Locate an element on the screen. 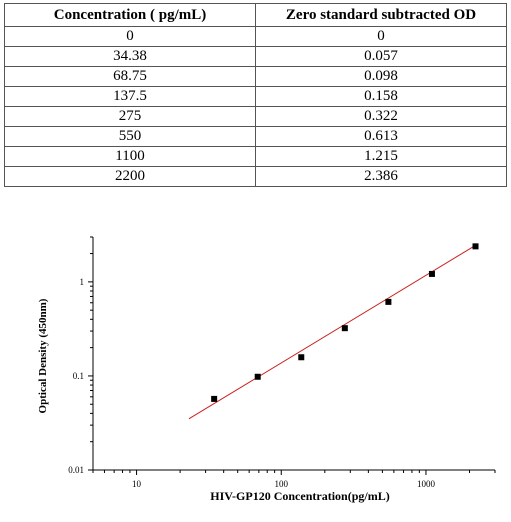  x-tick-label: 100 is located at coordinates (282, 484).